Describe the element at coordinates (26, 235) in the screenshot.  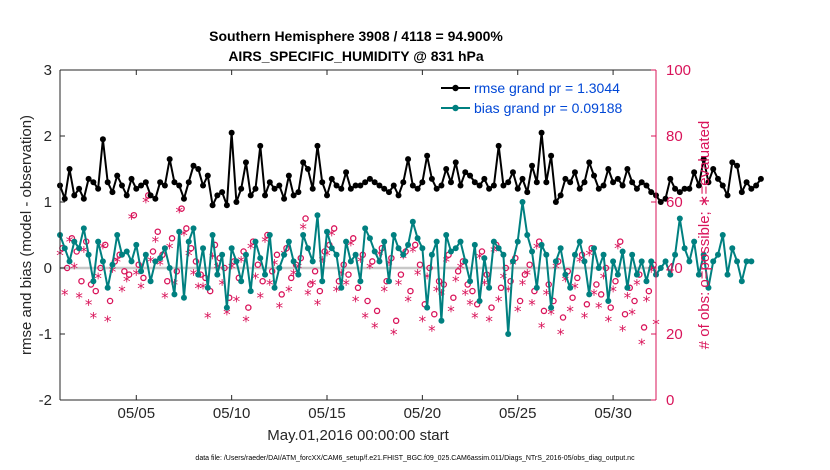
I see `y-axis-label-left: rmse and bias (model - observation)` at that location.